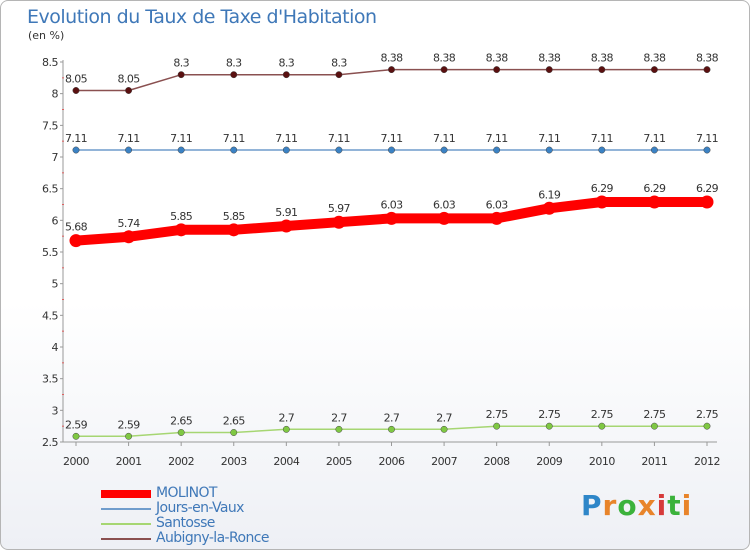  I want to click on y-tick-label: 8.5, so click(50, 62).